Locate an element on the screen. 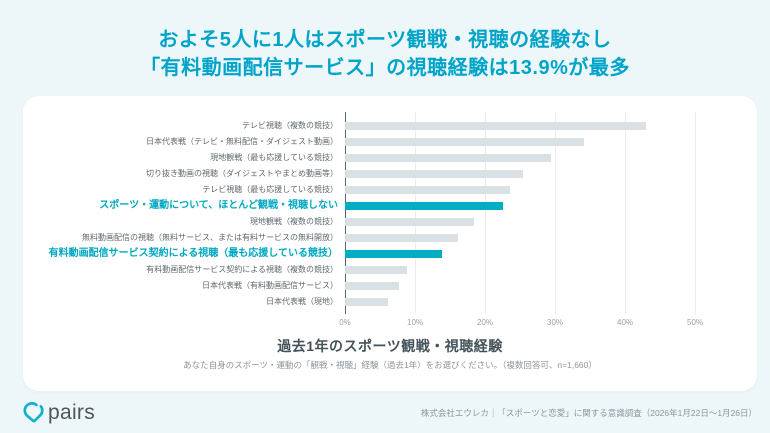 Image resolution: width=770 pixels, height=433 pixels. bar-label: 日本代表戦（有料動画配信サービス） is located at coordinates (270, 285).